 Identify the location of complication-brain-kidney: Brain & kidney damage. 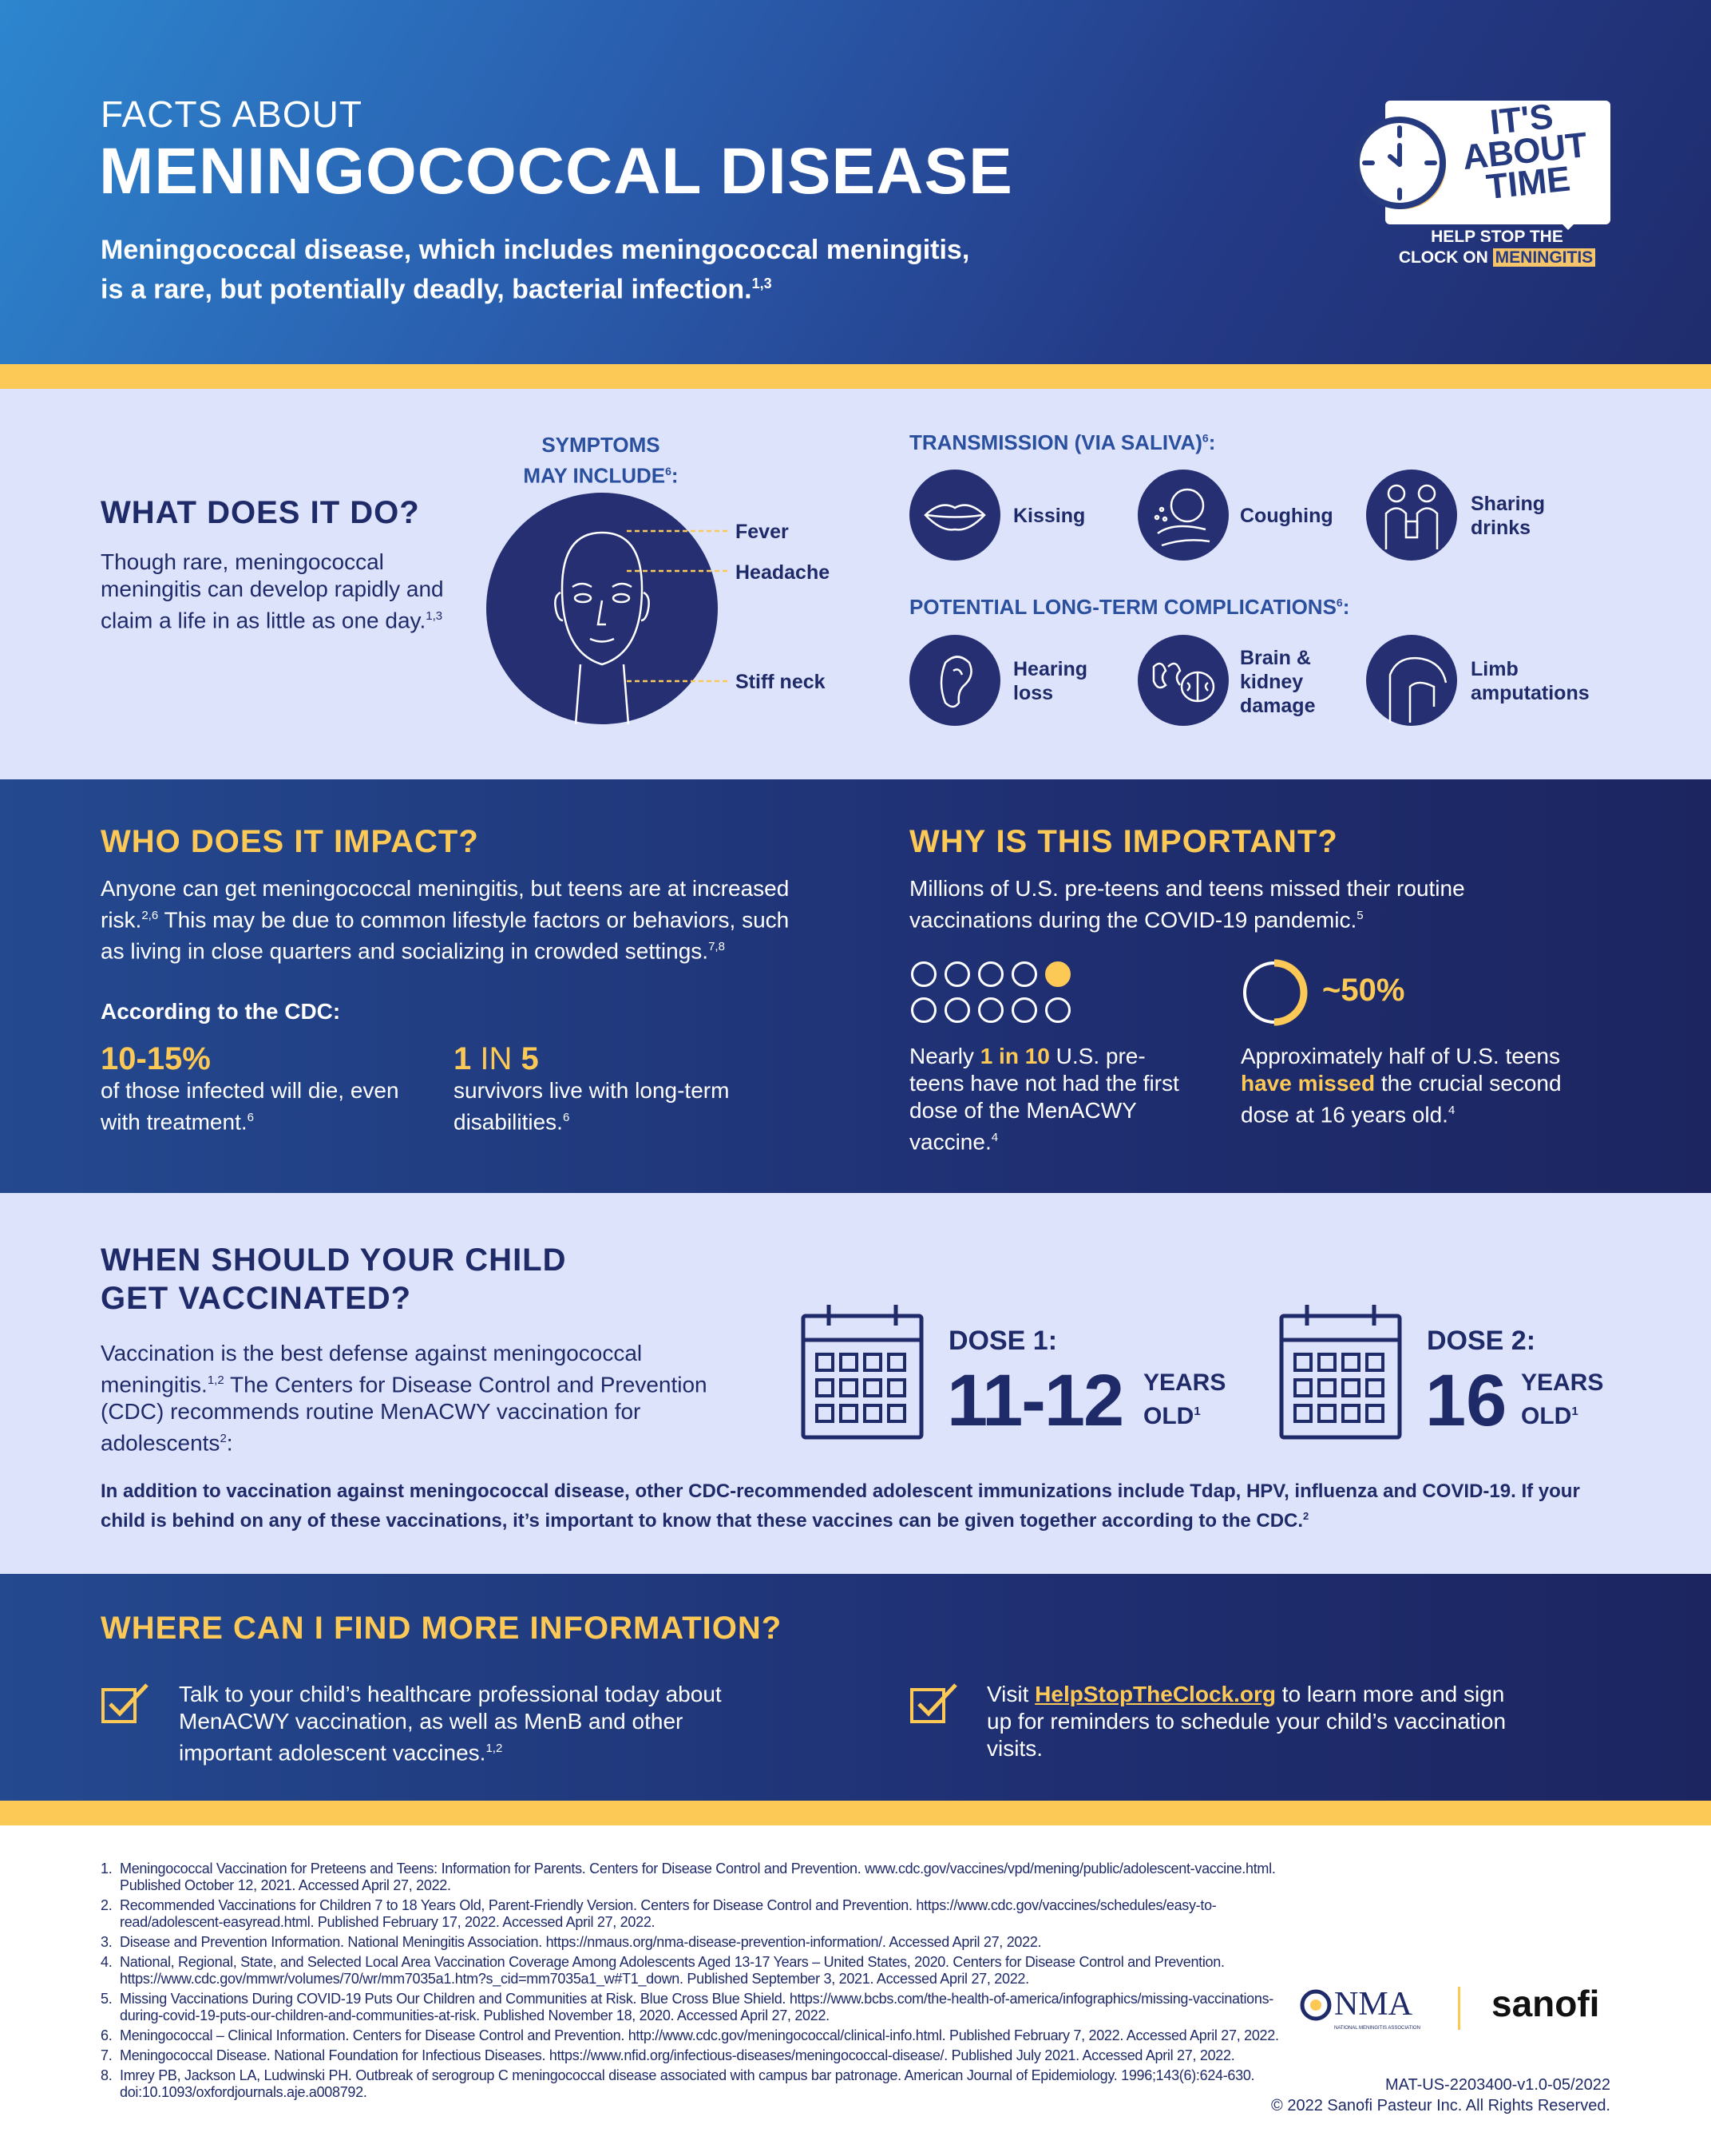
(1278, 682).